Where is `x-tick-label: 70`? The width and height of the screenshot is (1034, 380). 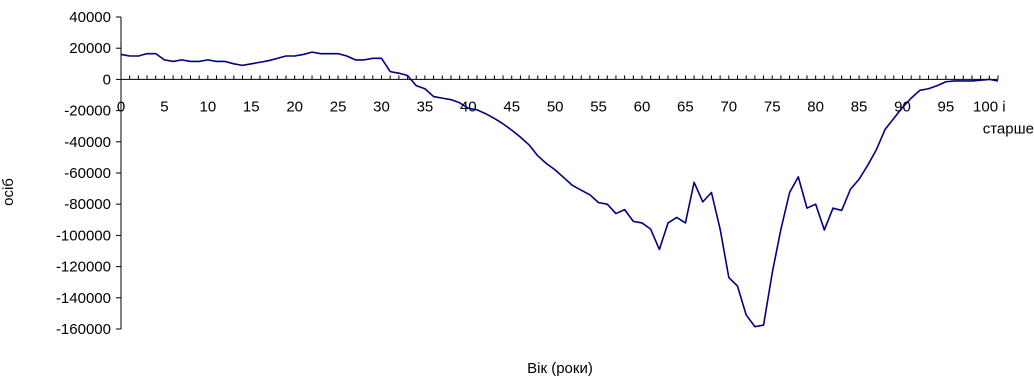
x-tick-label: 70 is located at coordinates (728, 106).